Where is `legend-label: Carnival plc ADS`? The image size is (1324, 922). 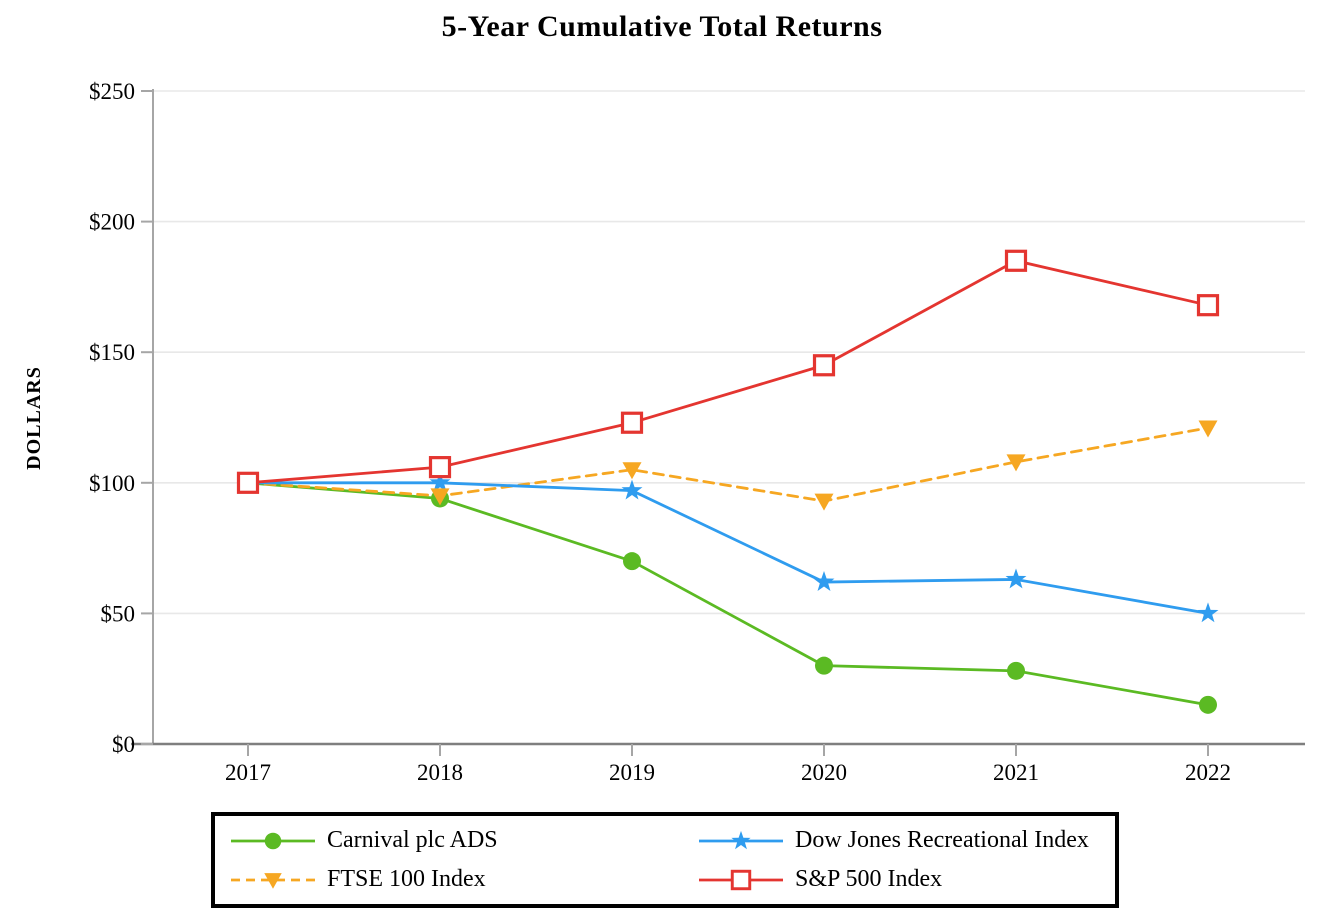
legend-label: Carnival plc ADS is located at coordinates (412, 840).